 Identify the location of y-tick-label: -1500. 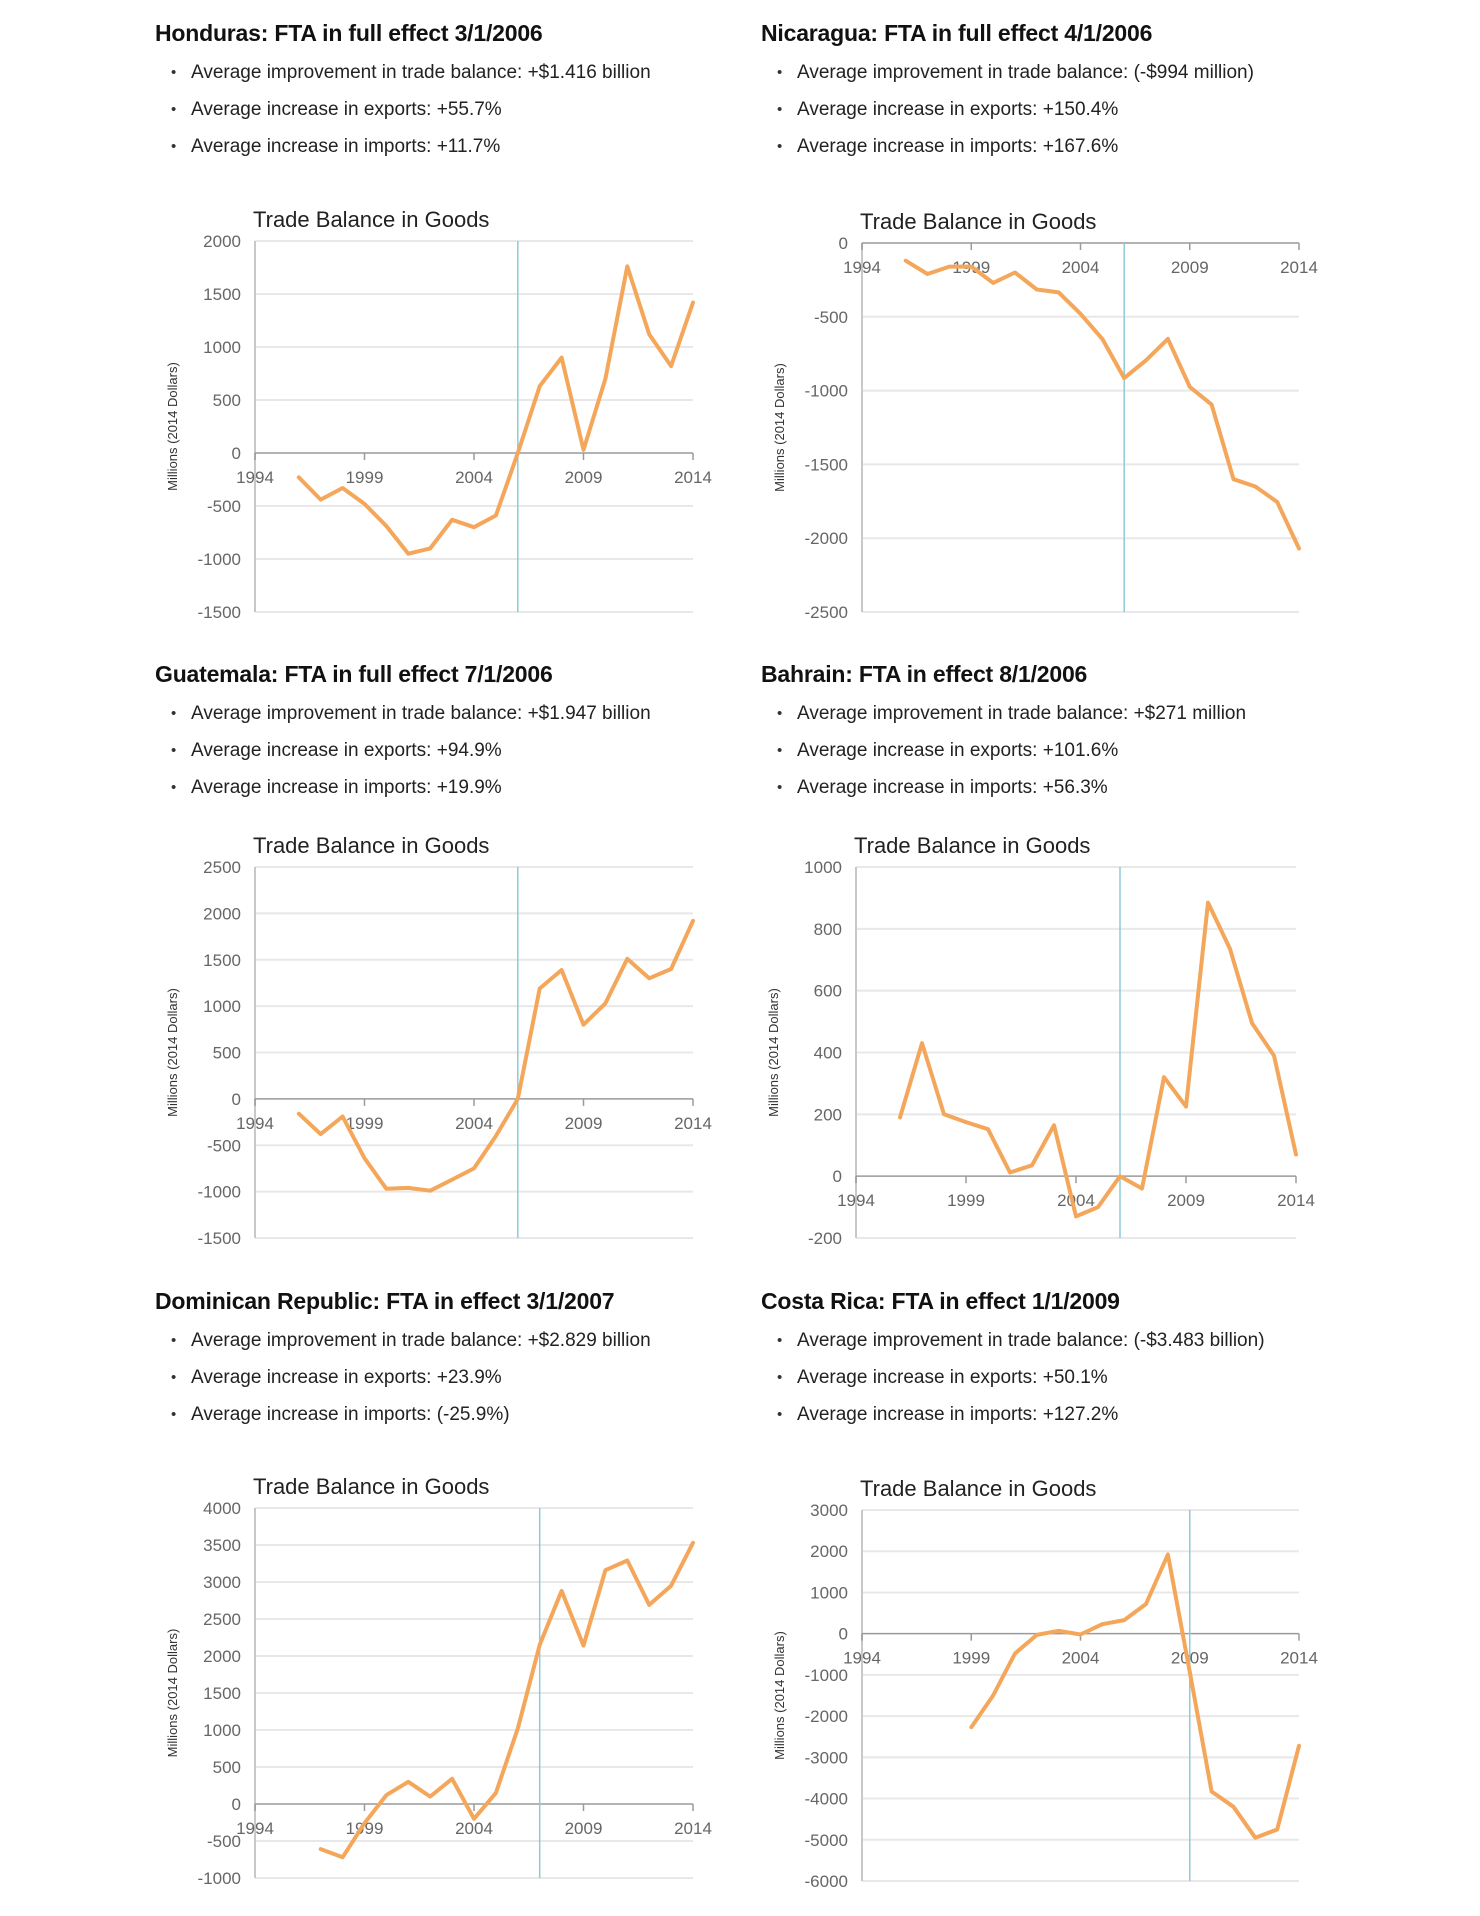
(219, 612).